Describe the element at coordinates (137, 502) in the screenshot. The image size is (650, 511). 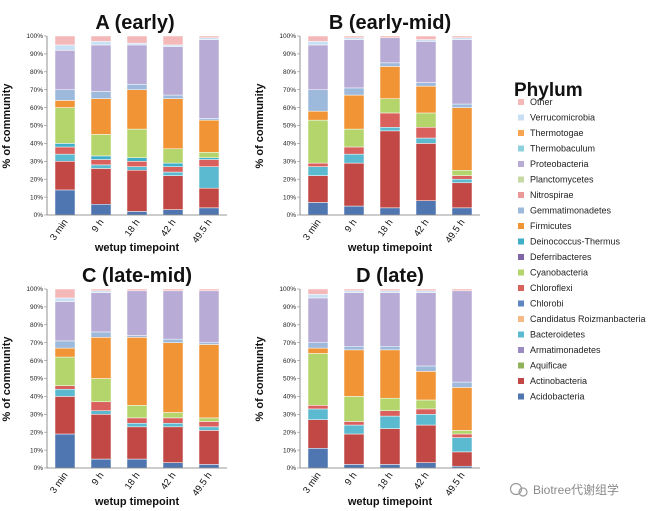
I see `x-axis-label: wetup timepoint` at that location.